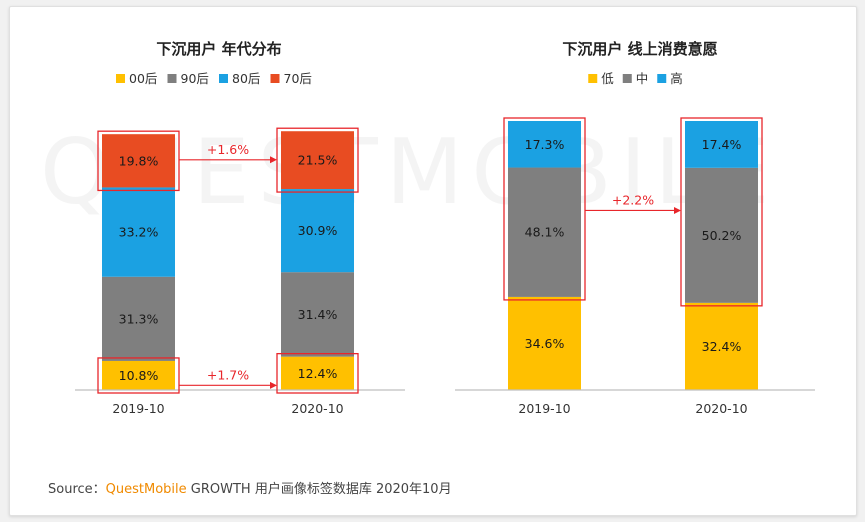 This screenshot has height=522, width=865. Describe the element at coordinates (607, 78) in the screenshot. I see `legend-label: 低` at that location.